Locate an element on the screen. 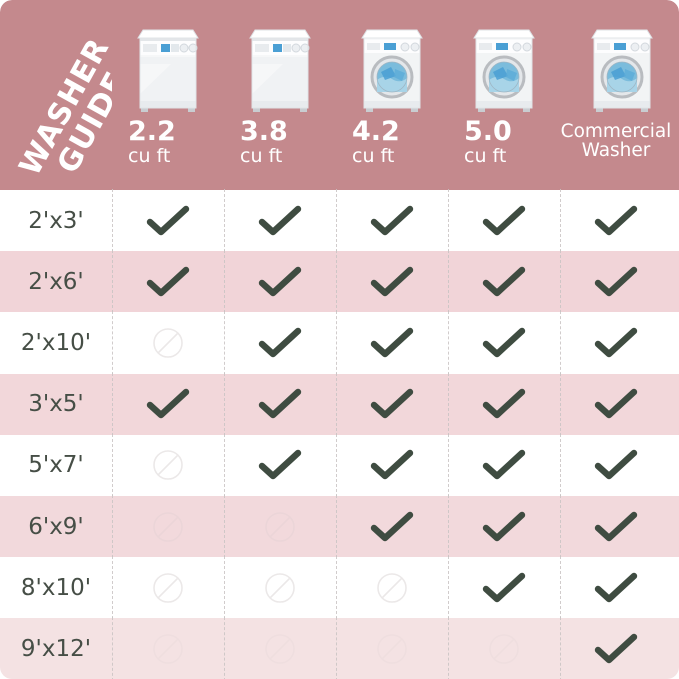 The image size is (679, 679). table-row: 2'x10' is located at coordinates (339, 343).